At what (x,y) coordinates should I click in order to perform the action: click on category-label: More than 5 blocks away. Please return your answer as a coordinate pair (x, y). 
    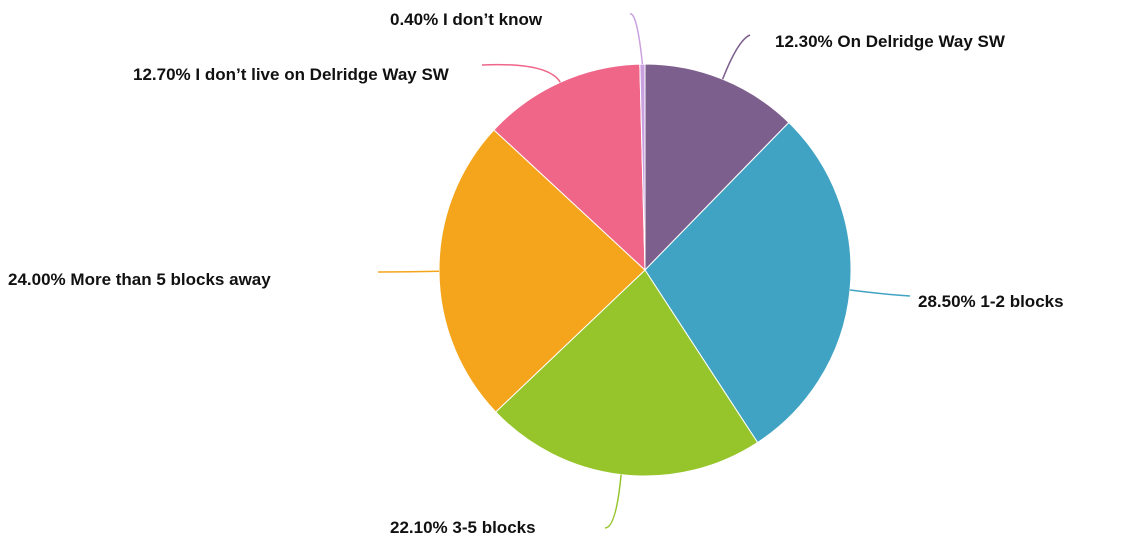
    Looking at the image, I should click on (170, 279).